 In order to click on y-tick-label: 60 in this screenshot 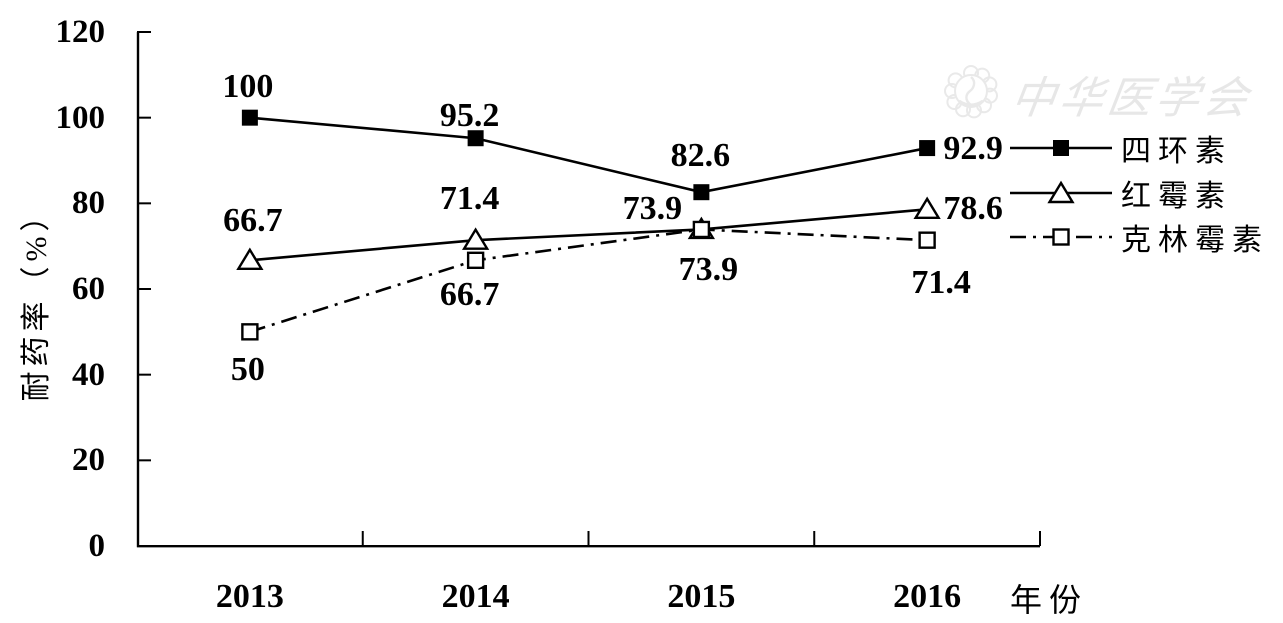, I will do `click(88, 289)`.